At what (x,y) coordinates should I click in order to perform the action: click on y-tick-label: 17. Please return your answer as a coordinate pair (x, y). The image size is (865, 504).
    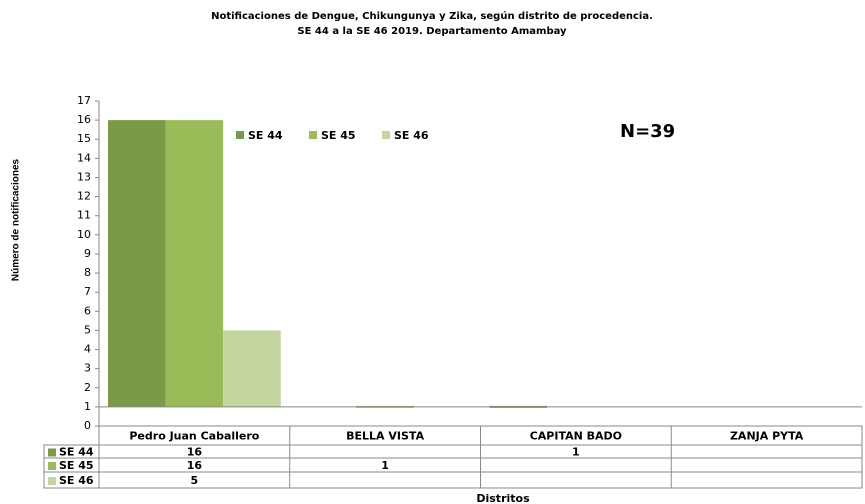
    Looking at the image, I should click on (84, 100).